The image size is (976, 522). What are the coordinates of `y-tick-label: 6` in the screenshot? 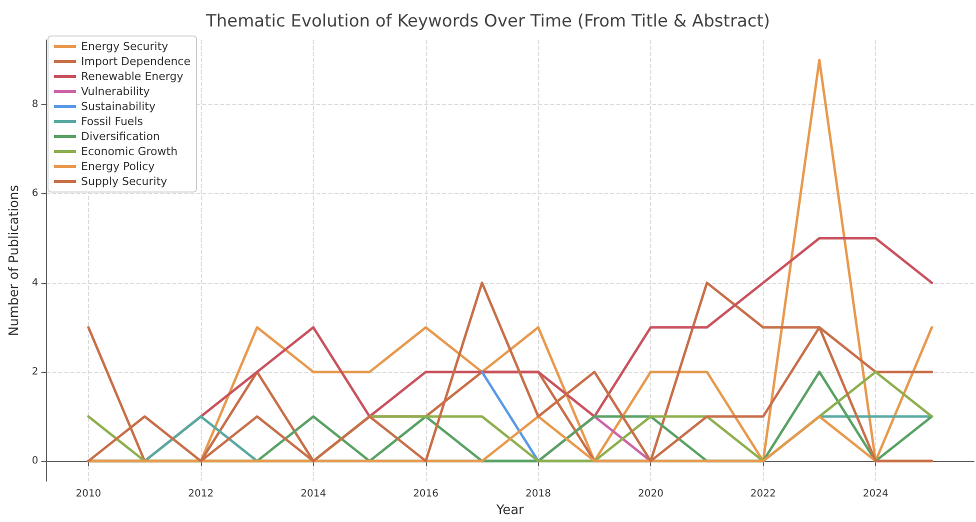 It's located at (35, 194).